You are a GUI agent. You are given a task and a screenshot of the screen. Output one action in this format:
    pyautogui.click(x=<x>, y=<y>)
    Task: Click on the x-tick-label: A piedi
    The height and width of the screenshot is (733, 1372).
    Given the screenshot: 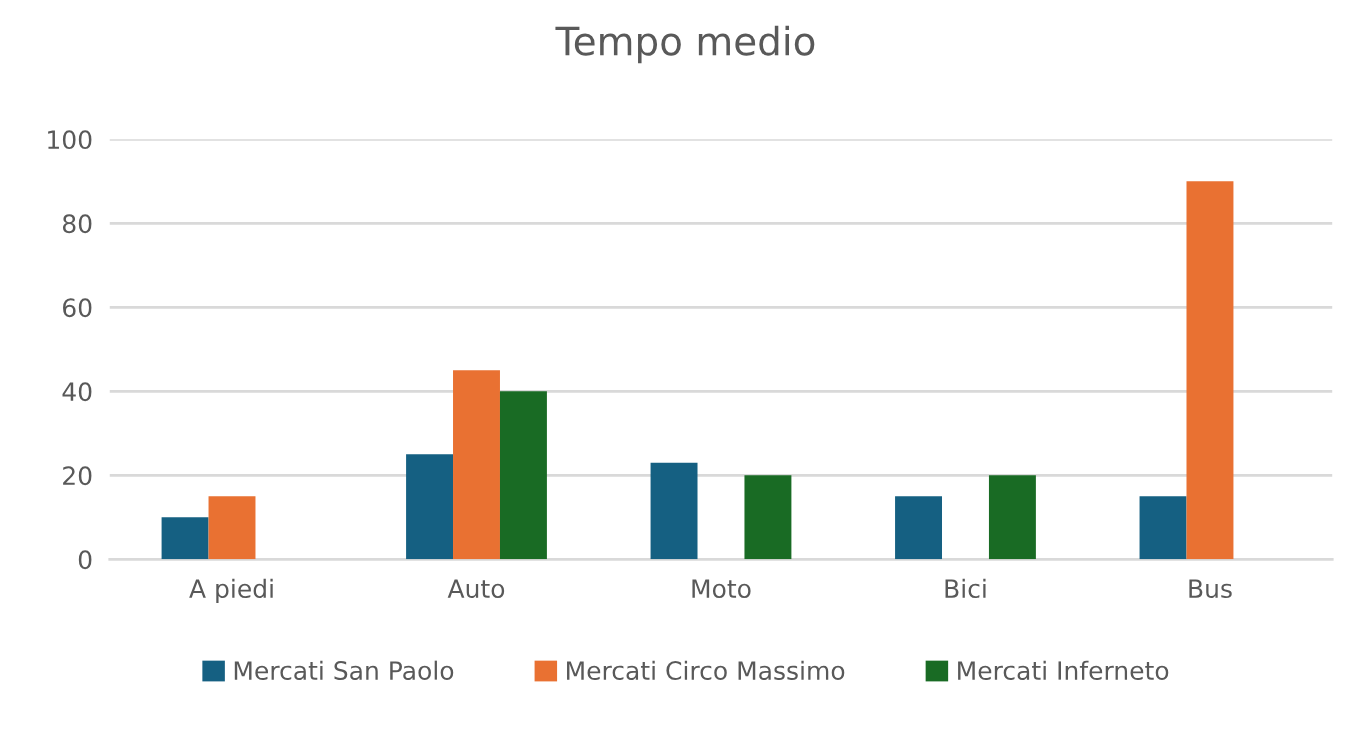 What is the action you would take?
    pyautogui.click(x=231, y=590)
    